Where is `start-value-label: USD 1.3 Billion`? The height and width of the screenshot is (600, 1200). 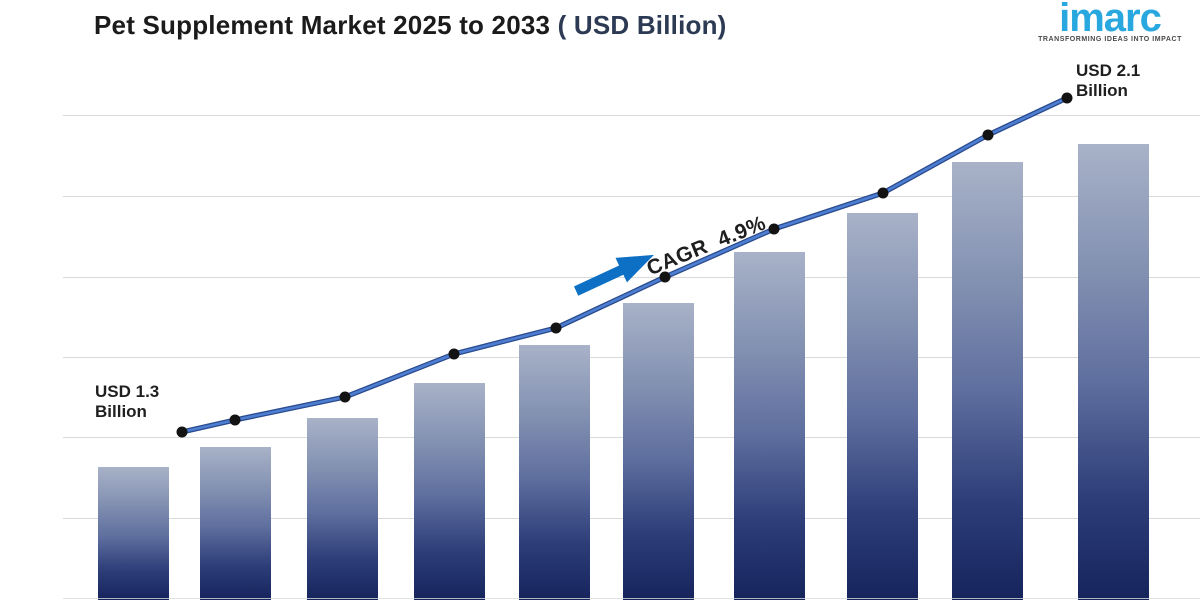 start-value-label: USD 1.3 Billion is located at coordinates (127, 402).